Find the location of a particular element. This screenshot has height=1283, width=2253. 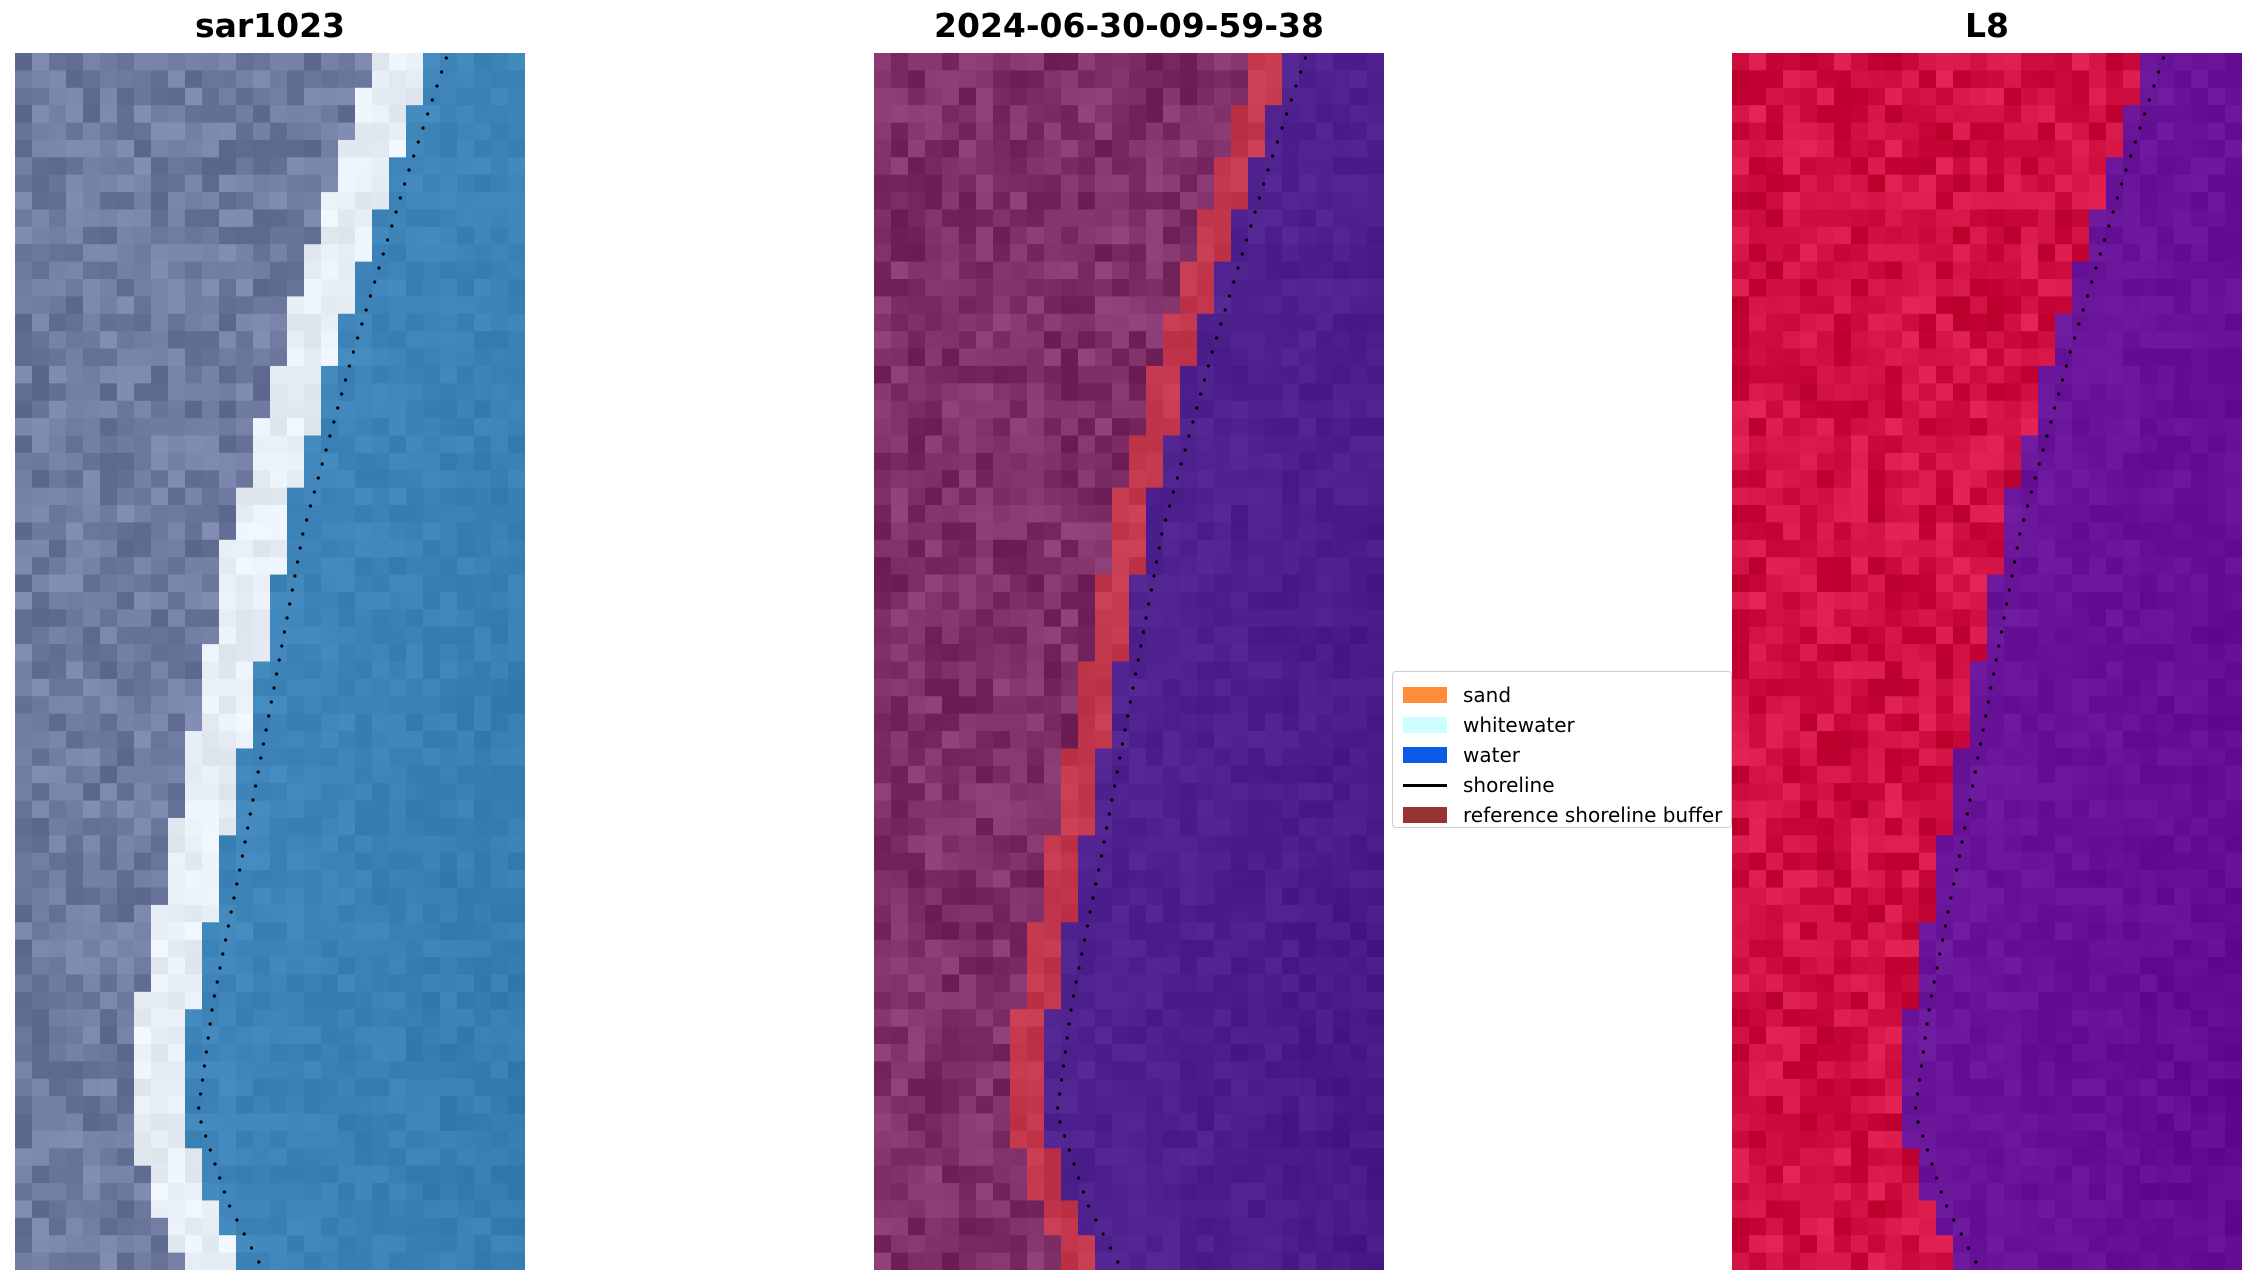

legend-item-reference-buffer: reference shoreline buffer is located at coordinates (1563, 815).